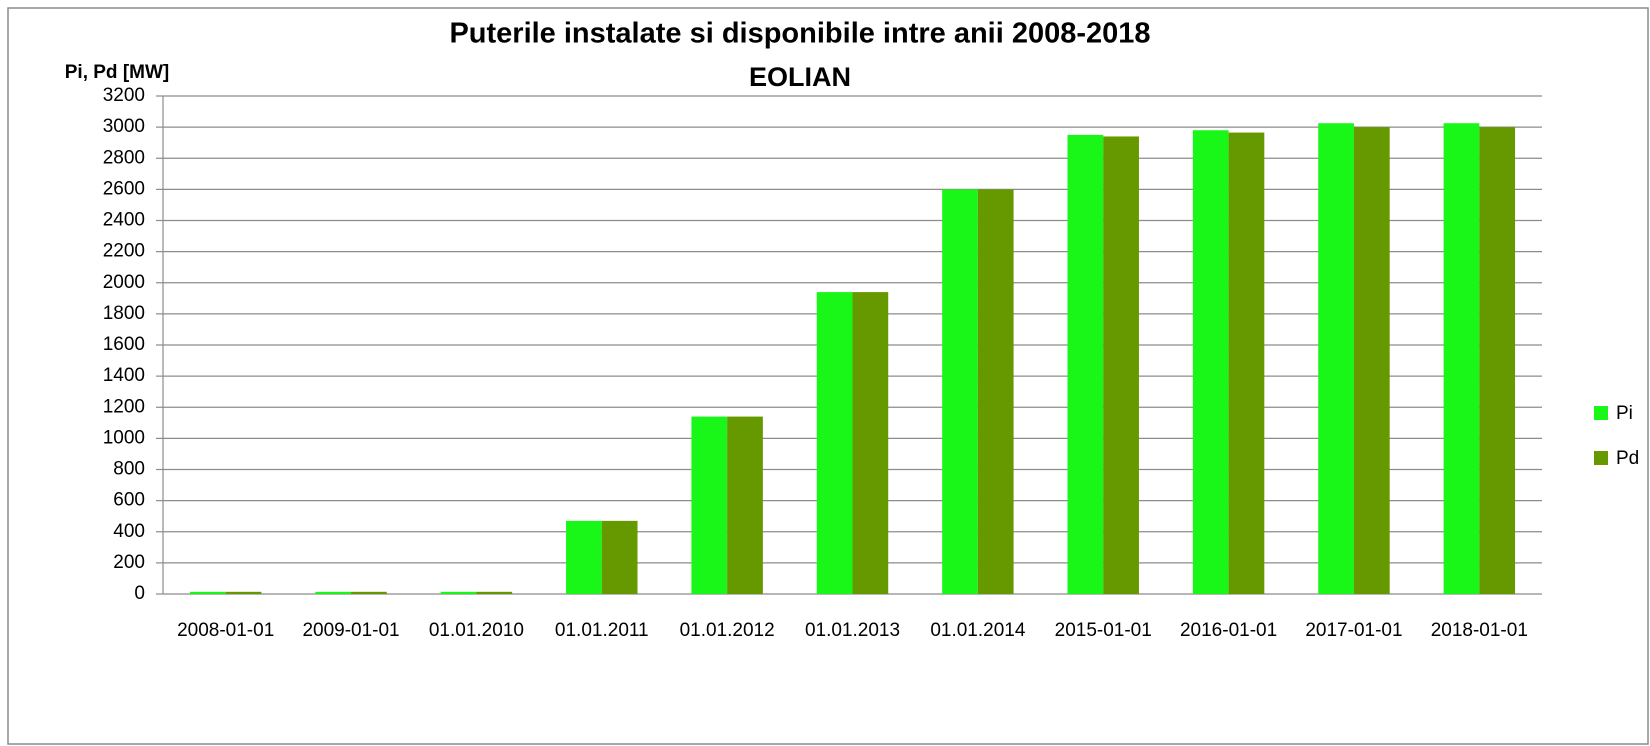 This screenshot has height=746, width=1650. Describe the element at coordinates (124, 313) in the screenshot. I see `y-tick-label: 1800` at that location.